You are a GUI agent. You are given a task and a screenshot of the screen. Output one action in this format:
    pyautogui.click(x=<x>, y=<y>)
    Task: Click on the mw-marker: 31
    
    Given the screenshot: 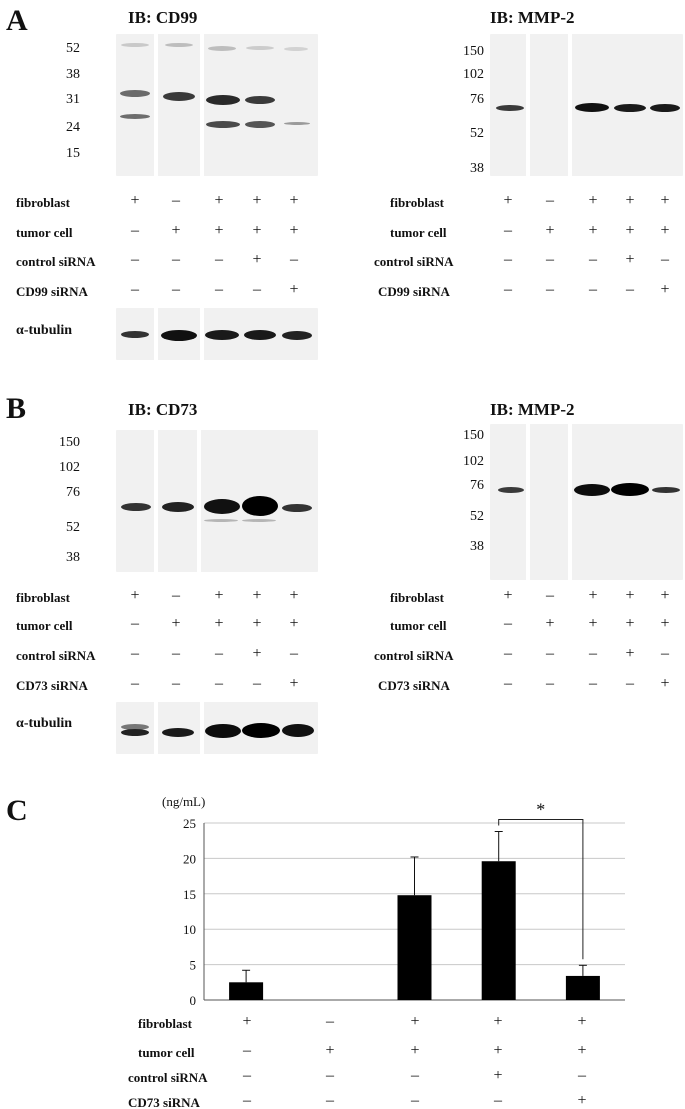 What is the action you would take?
    pyautogui.click(x=73, y=99)
    